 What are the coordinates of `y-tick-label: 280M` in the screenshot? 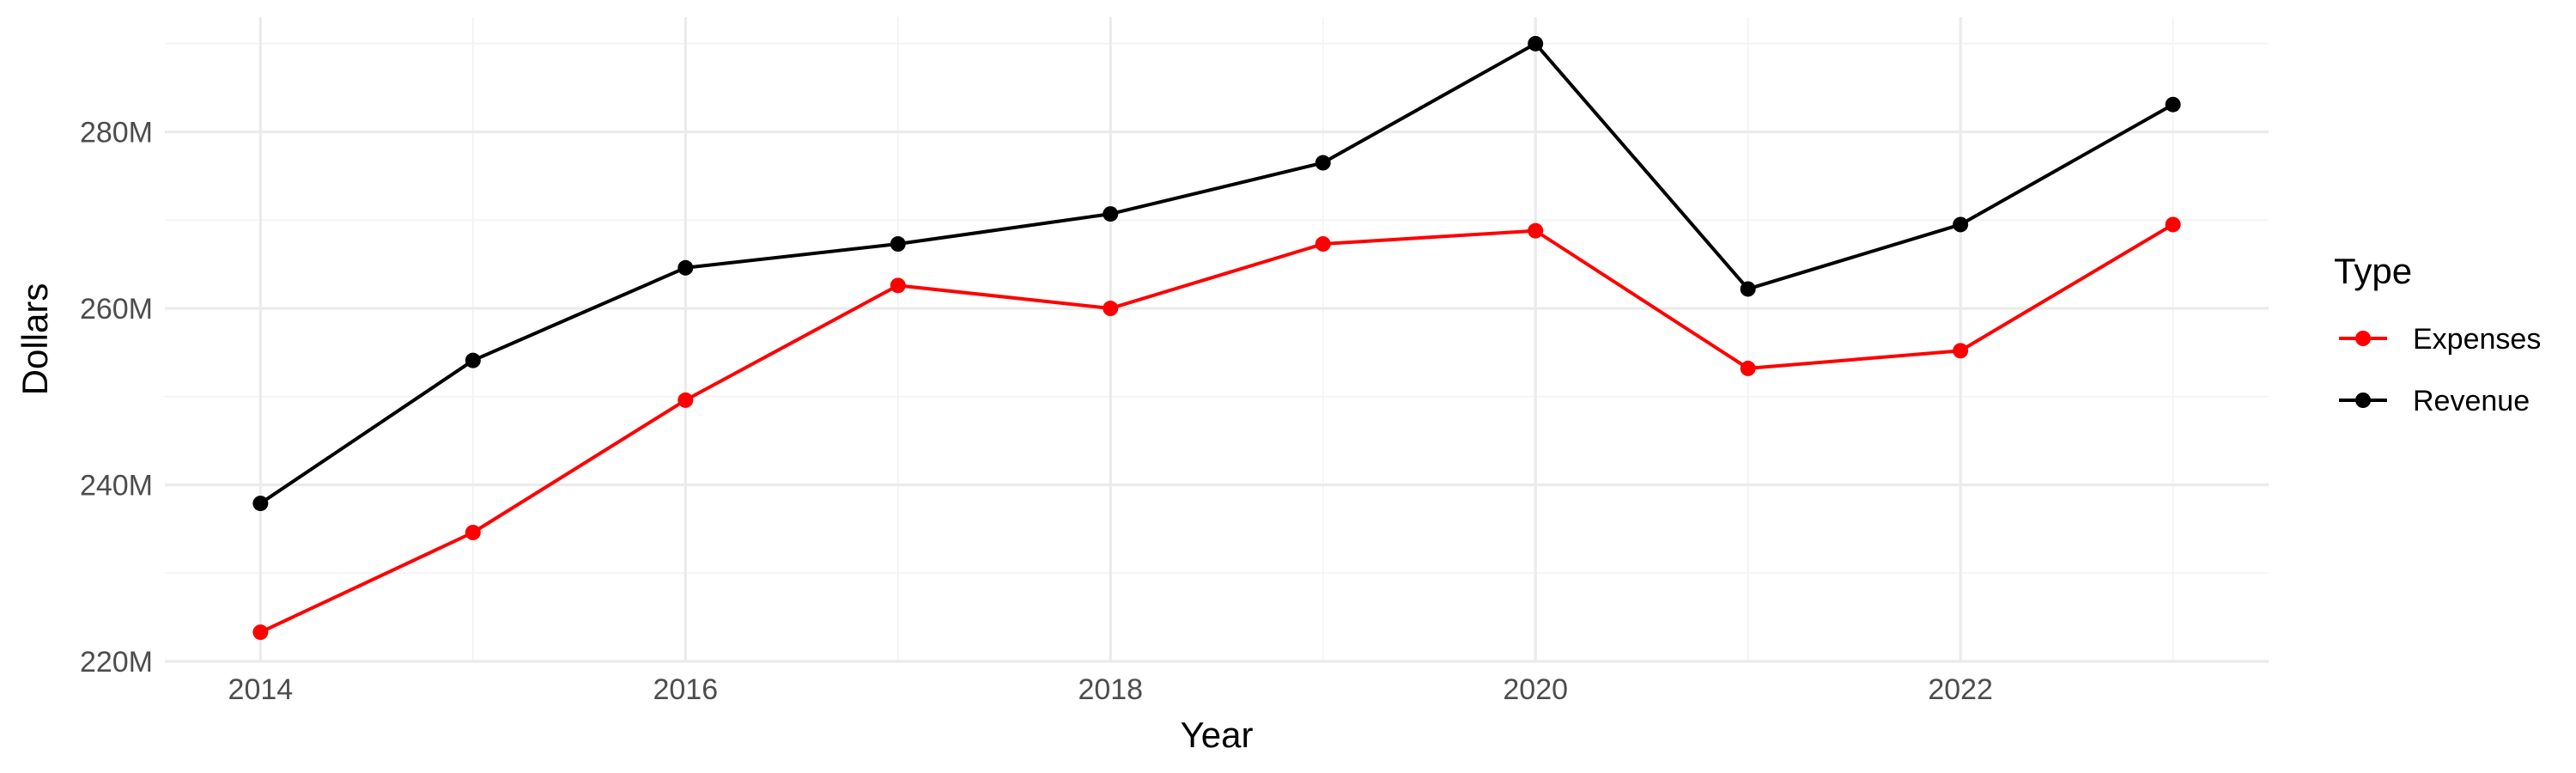 It's located at (117, 133).